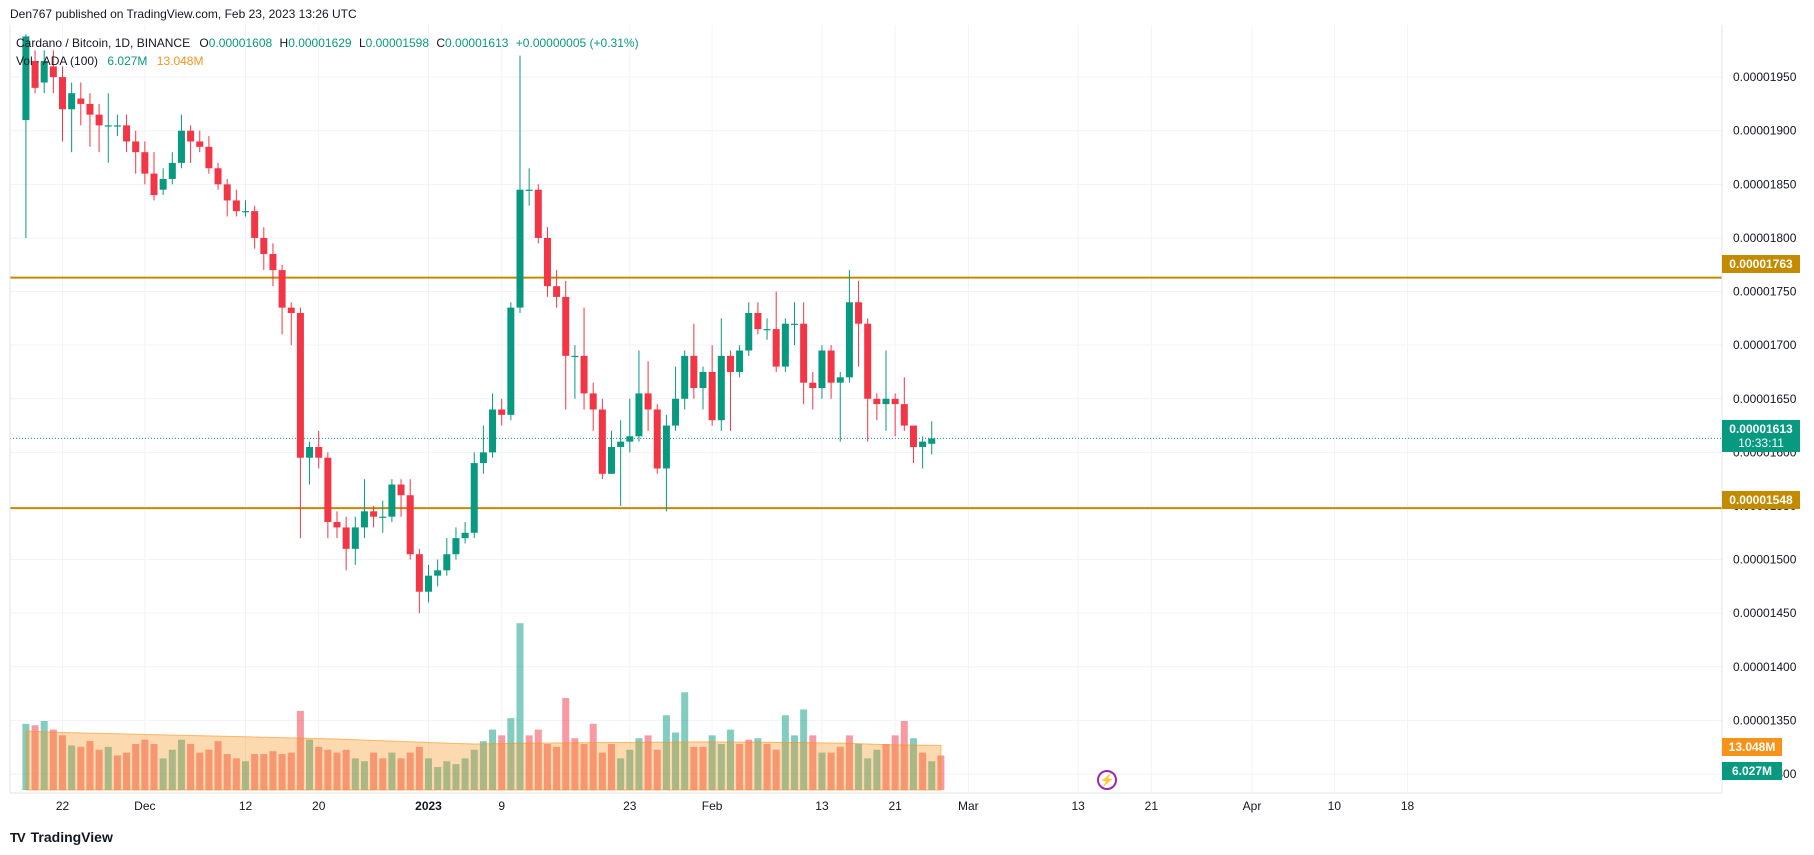  I want to click on x-tick-label: 12, so click(246, 806).